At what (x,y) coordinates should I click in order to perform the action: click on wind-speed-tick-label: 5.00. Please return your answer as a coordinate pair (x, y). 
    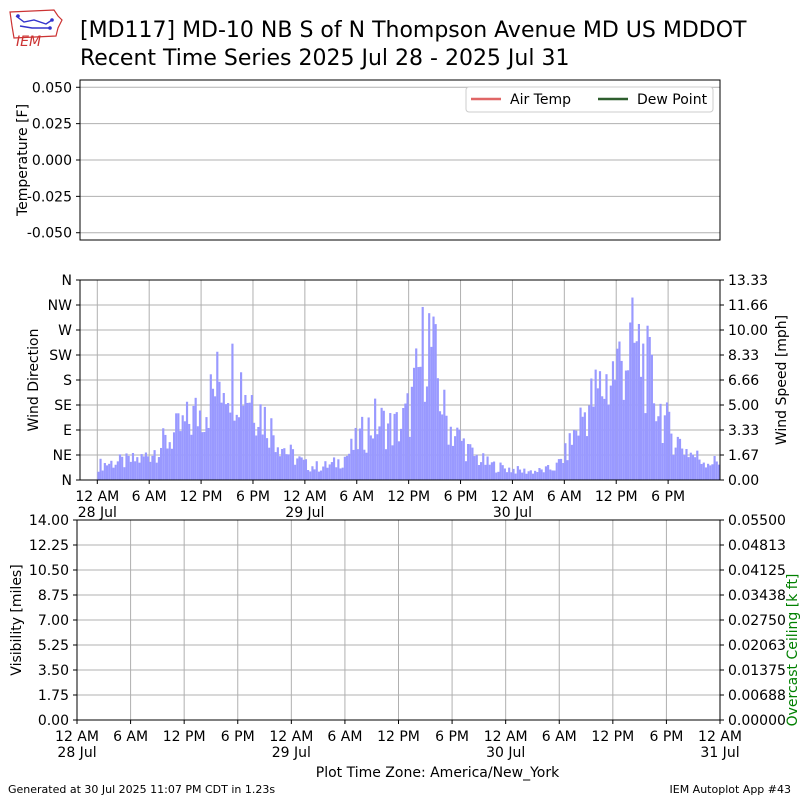
    Looking at the image, I should click on (743, 406).